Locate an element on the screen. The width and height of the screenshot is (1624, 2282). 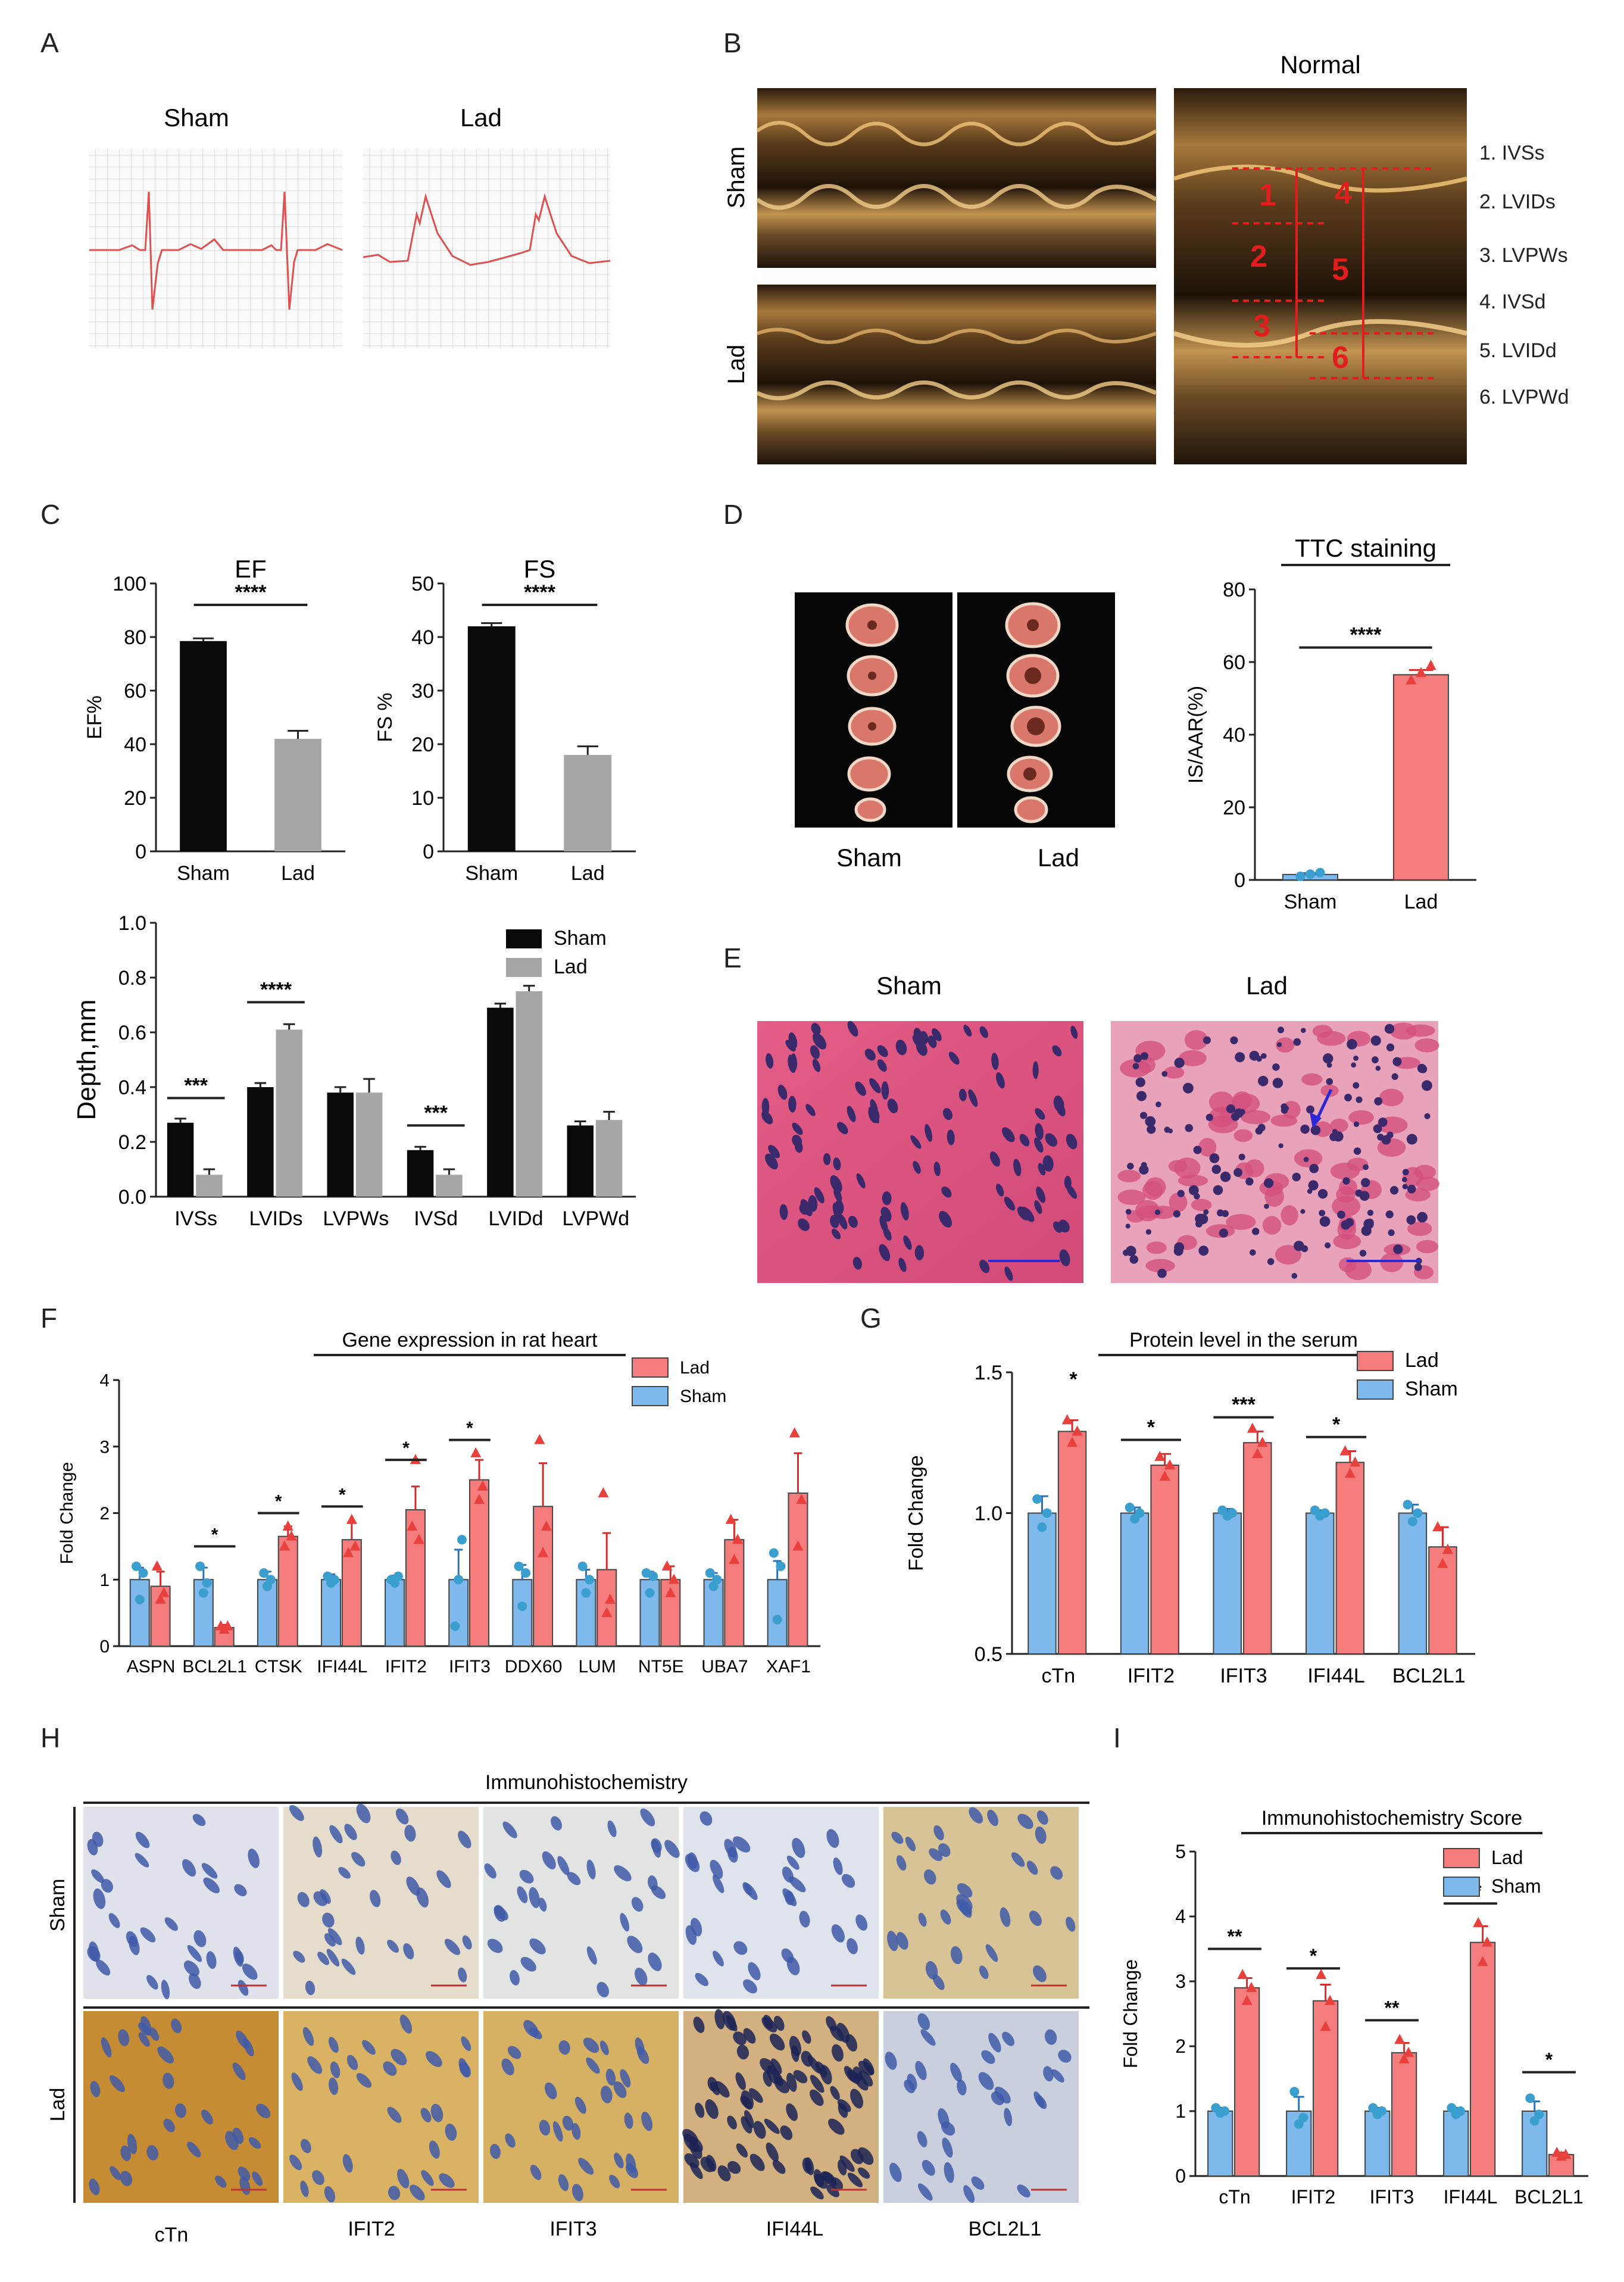
bar-xaf1-lad is located at coordinates (798, 1569).